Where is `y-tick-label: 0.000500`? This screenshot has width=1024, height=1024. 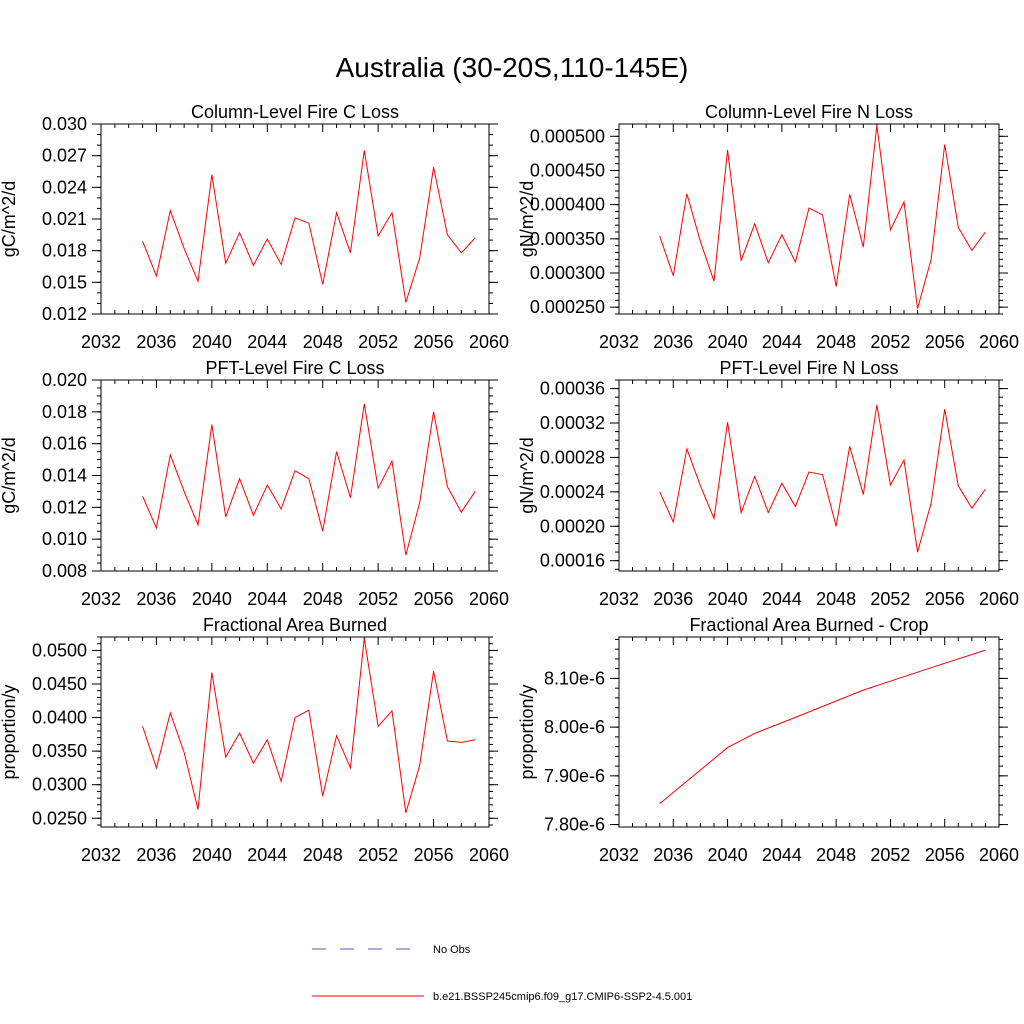 y-tick-label: 0.000500 is located at coordinates (567, 136).